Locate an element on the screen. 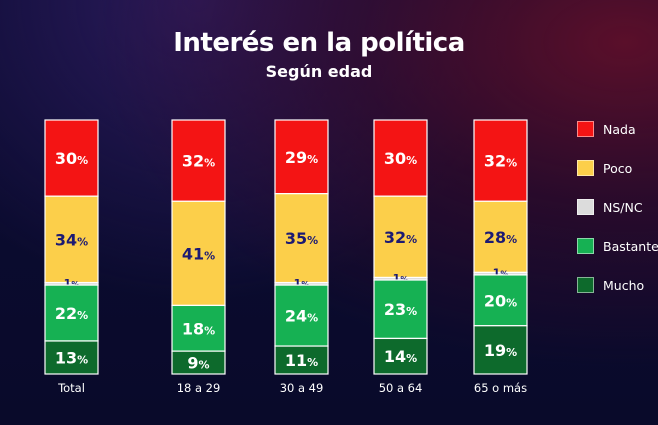 This screenshot has height=425, width=658. legend-item: Bastante is located at coordinates (617, 246).